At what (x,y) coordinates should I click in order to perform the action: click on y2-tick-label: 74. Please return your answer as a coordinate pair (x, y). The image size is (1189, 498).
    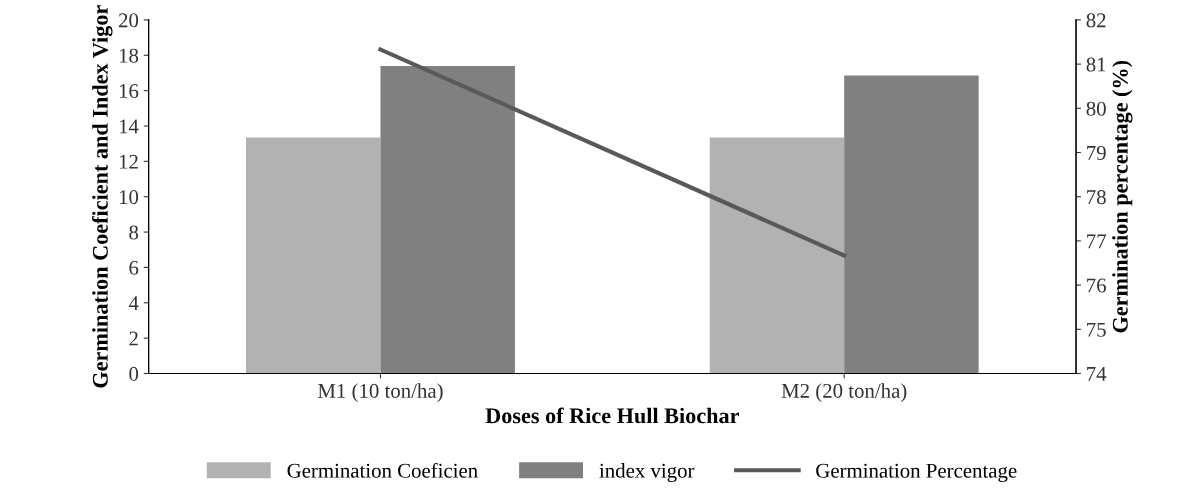
    Looking at the image, I should click on (1097, 374).